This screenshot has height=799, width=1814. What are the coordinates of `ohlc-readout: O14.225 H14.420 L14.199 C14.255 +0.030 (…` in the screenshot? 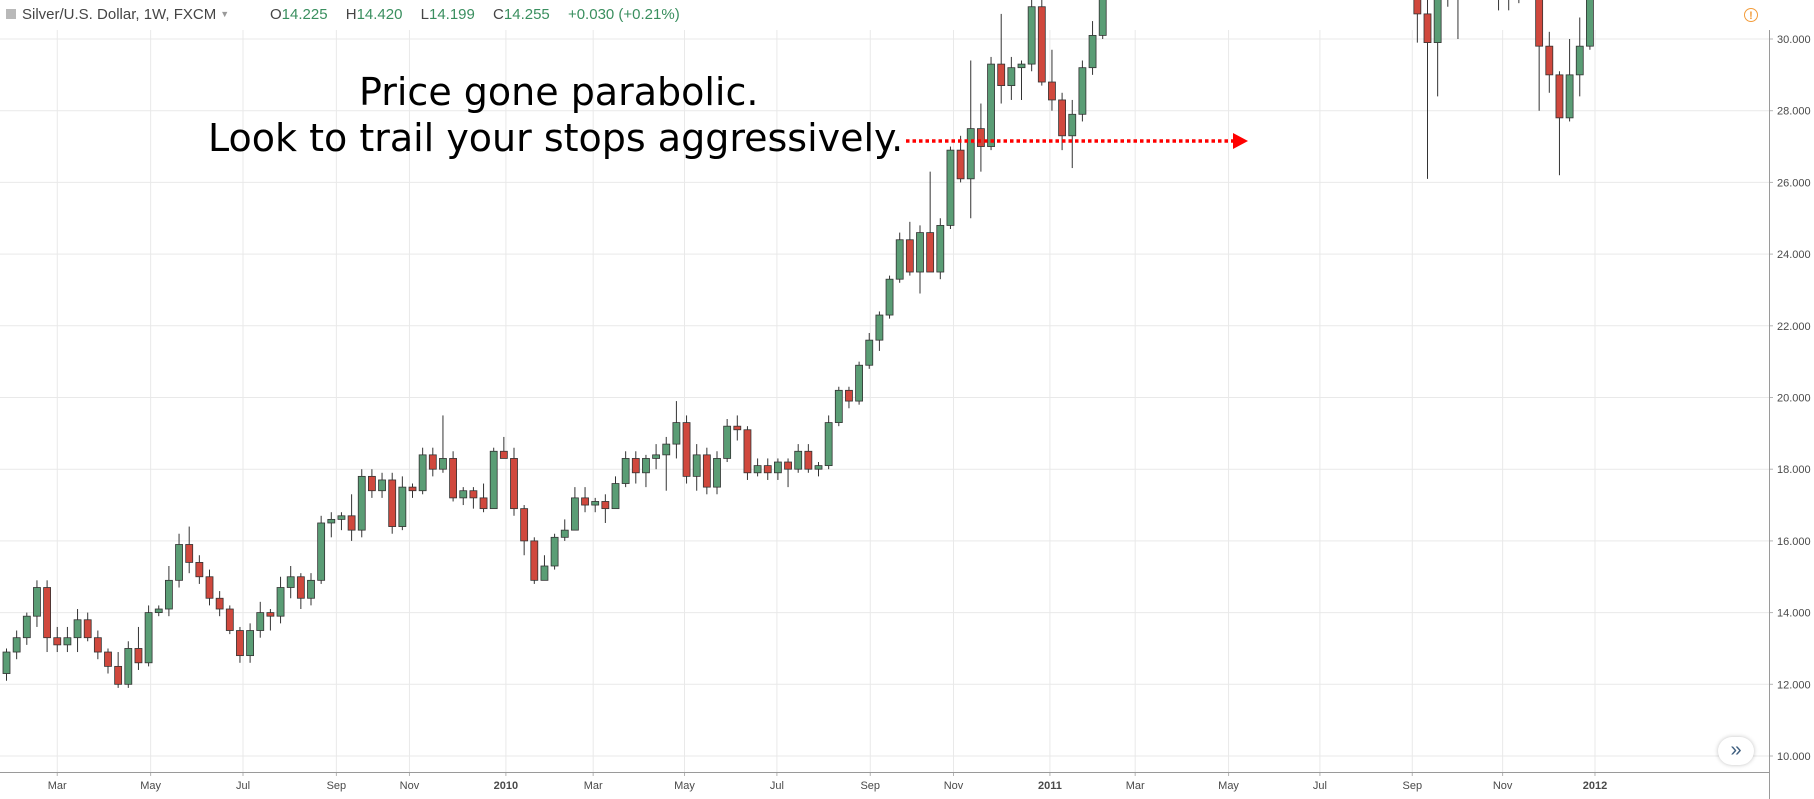 It's located at (475, 14).